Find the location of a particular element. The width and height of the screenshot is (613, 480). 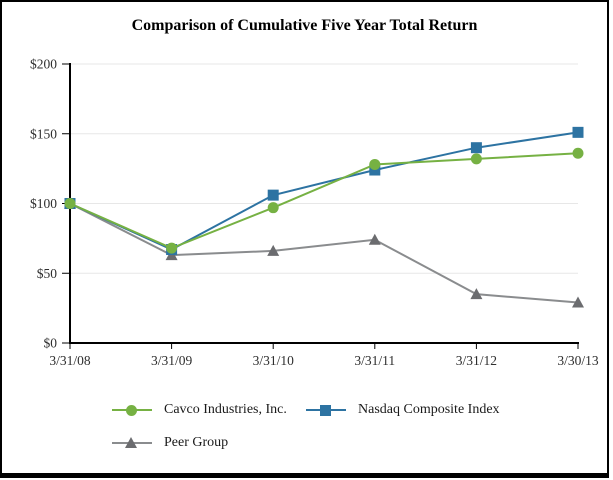

legend-square-marker-icon is located at coordinates (325, 410).